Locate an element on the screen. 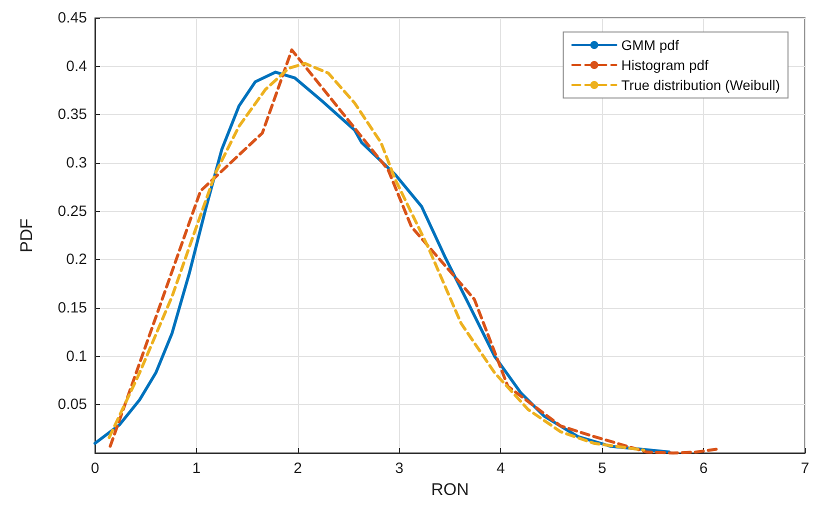  legend-label: Histogram pdf is located at coordinates (665, 65).